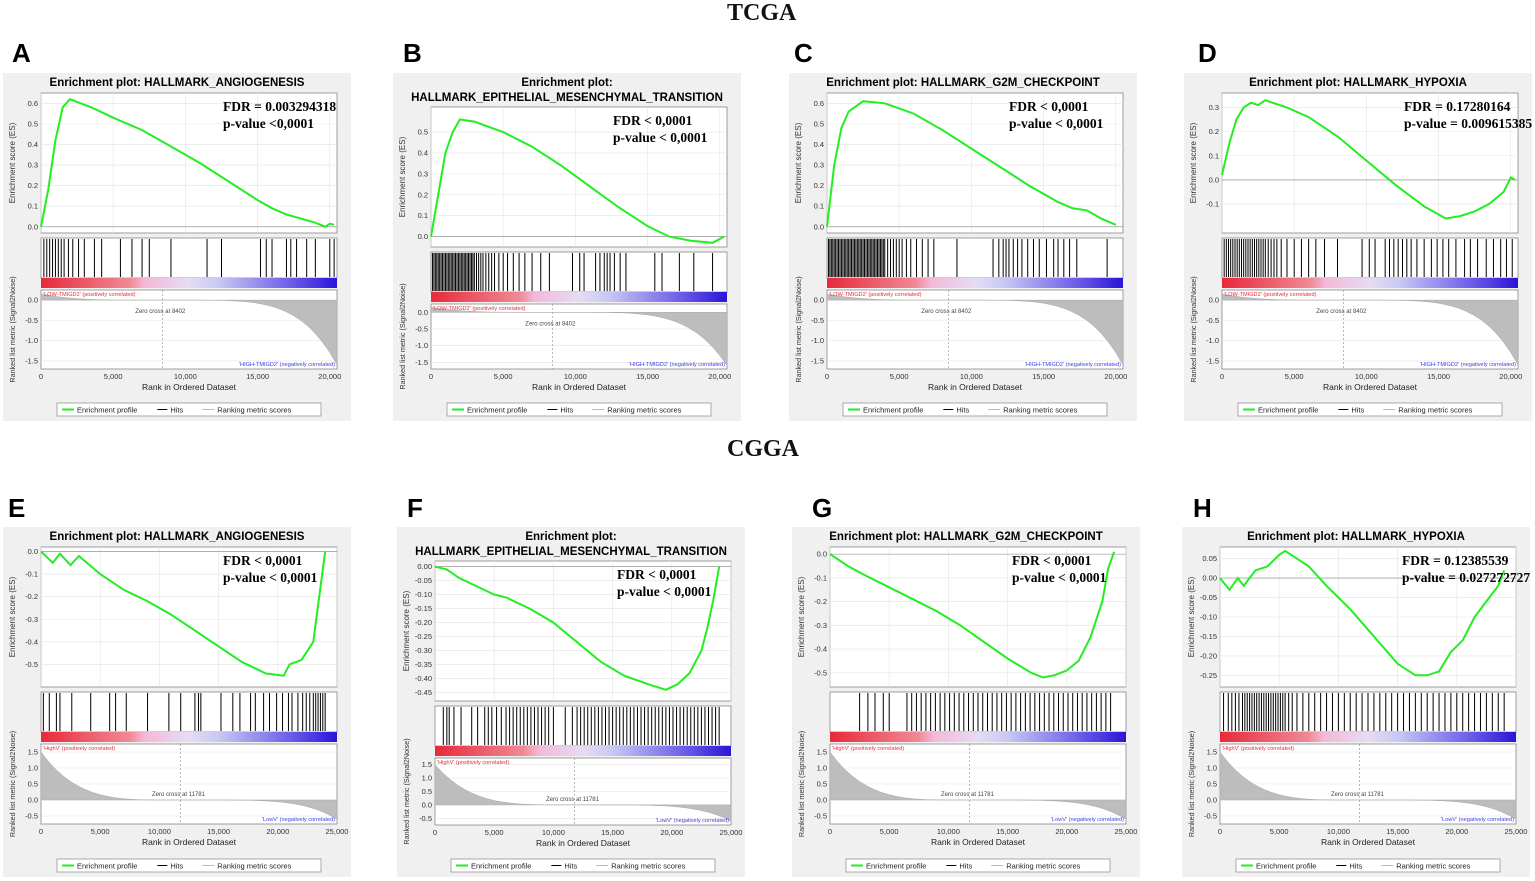 This screenshot has height=881, width=1535. I want to click on es-tick-label: -0.30, so click(423, 650).